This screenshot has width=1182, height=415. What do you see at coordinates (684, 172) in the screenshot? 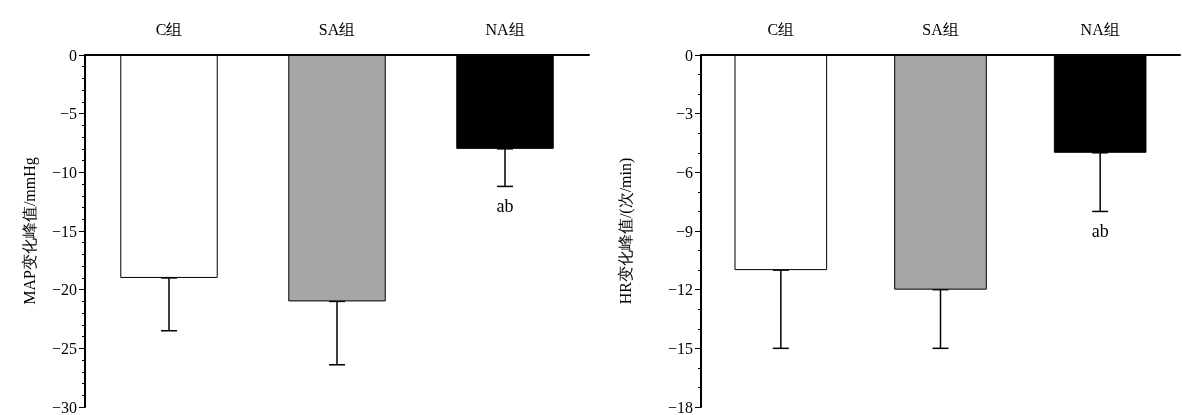
I see `y-tick-label: −6` at bounding box center [684, 172].